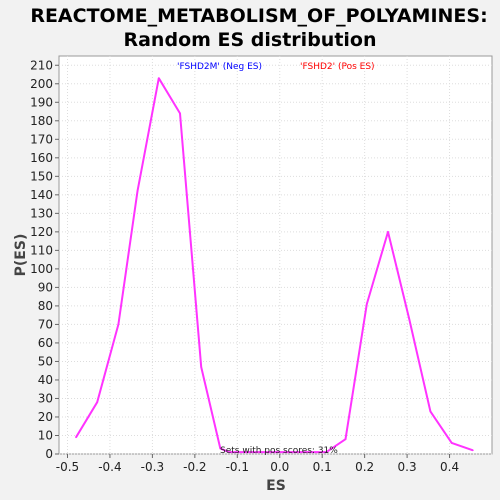  I want to click on x-tick-label: 0.0, so click(279, 467).